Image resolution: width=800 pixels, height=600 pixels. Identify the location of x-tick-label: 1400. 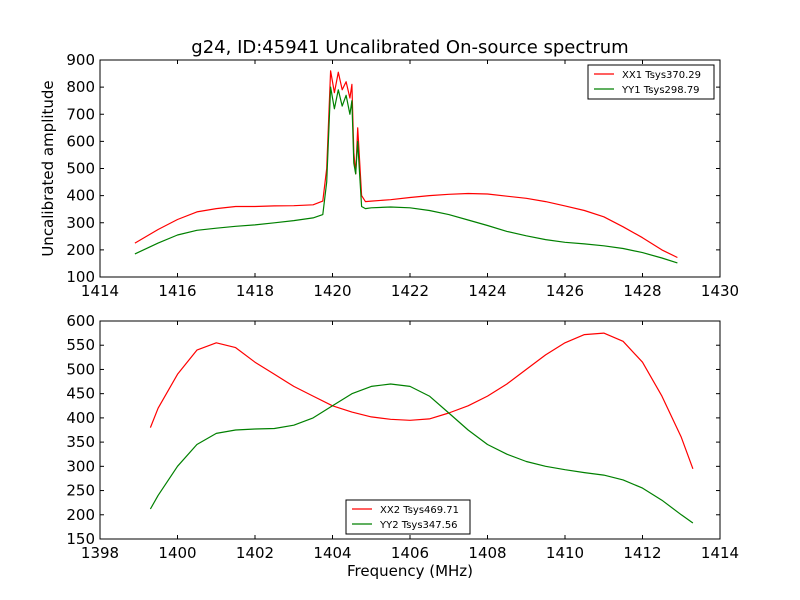
(177, 553).